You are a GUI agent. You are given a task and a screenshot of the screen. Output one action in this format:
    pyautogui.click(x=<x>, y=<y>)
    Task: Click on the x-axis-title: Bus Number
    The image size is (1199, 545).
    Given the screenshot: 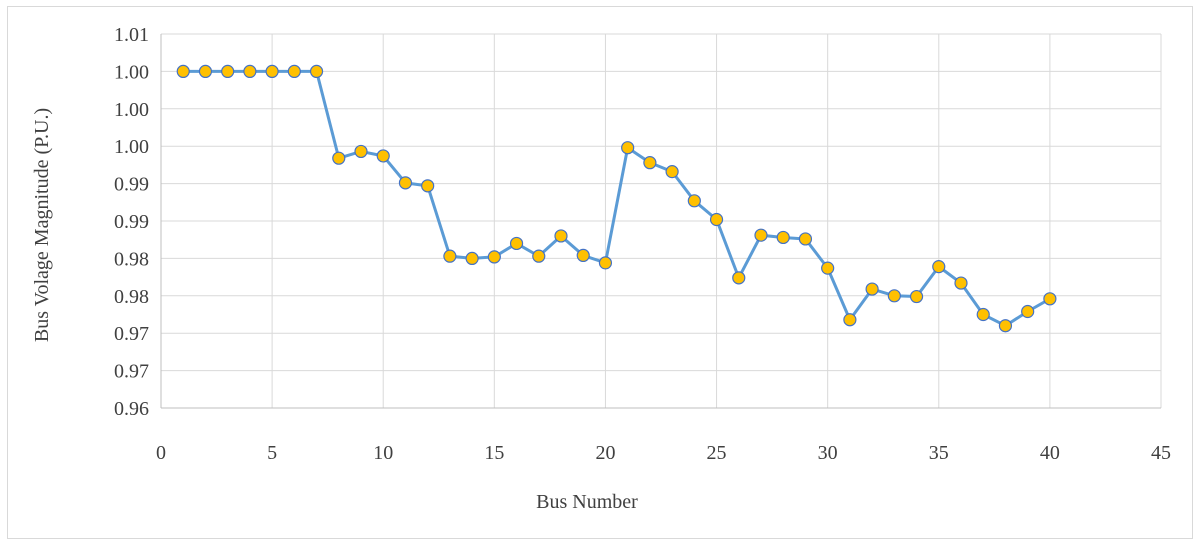 What is the action you would take?
    pyautogui.click(x=587, y=502)
    